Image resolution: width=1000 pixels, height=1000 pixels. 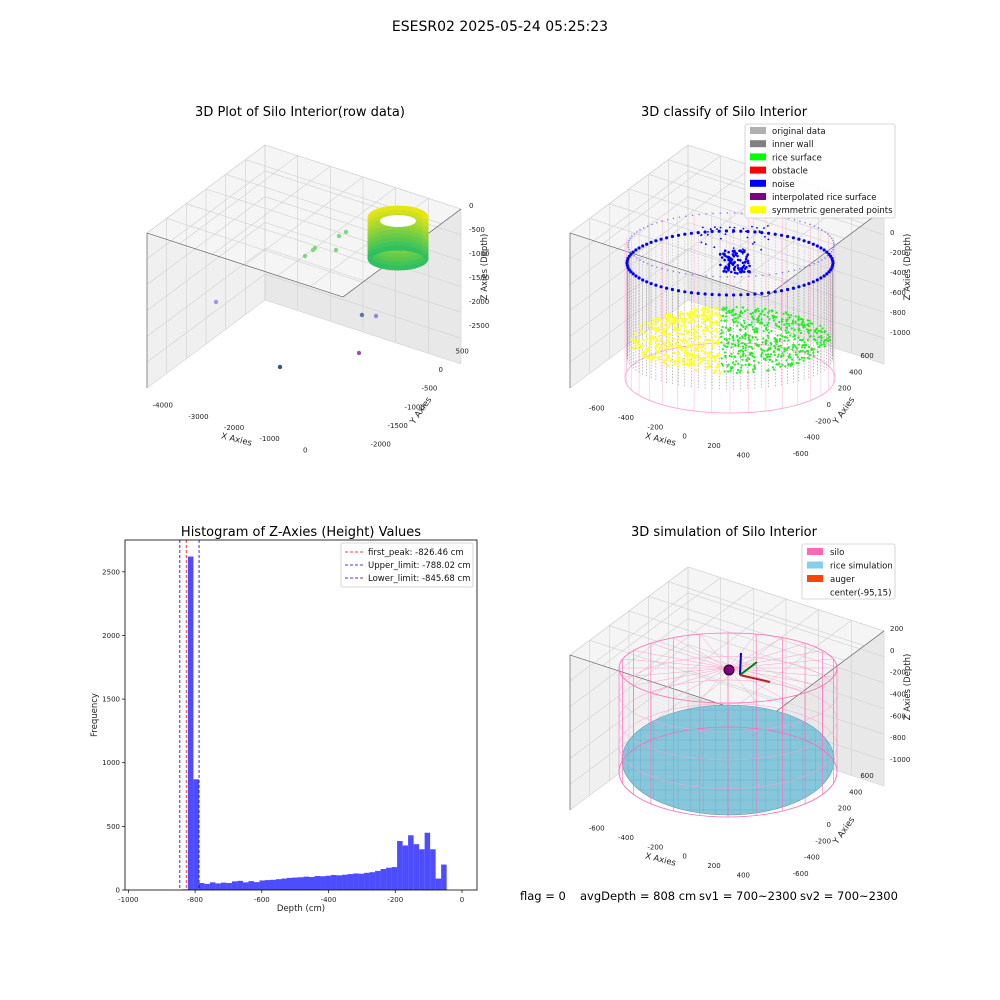 What do you see at coordinates (898, 273) in the screenshot?
I see `tick-label: -400` at bounding box center [898, 273].